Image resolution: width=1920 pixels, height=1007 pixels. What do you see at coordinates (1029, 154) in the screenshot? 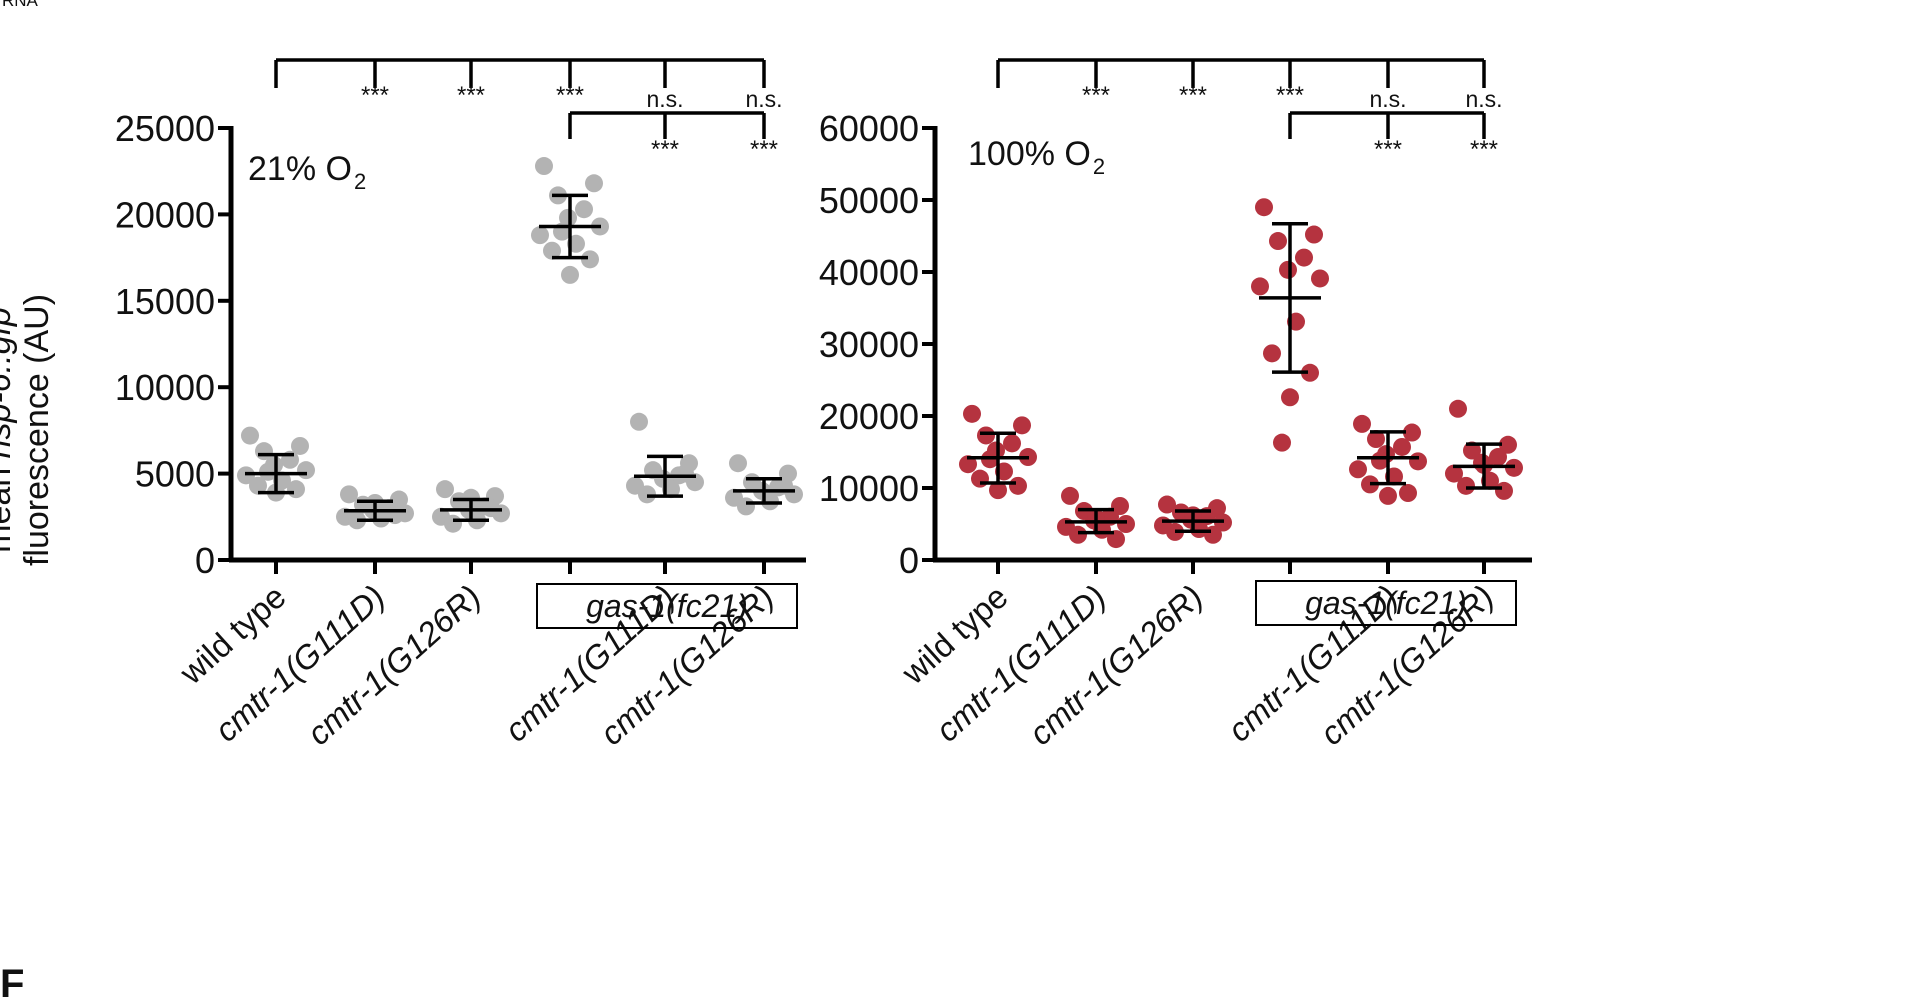
I see `condition-label: 100% O` at bounding box center [1029, 154].